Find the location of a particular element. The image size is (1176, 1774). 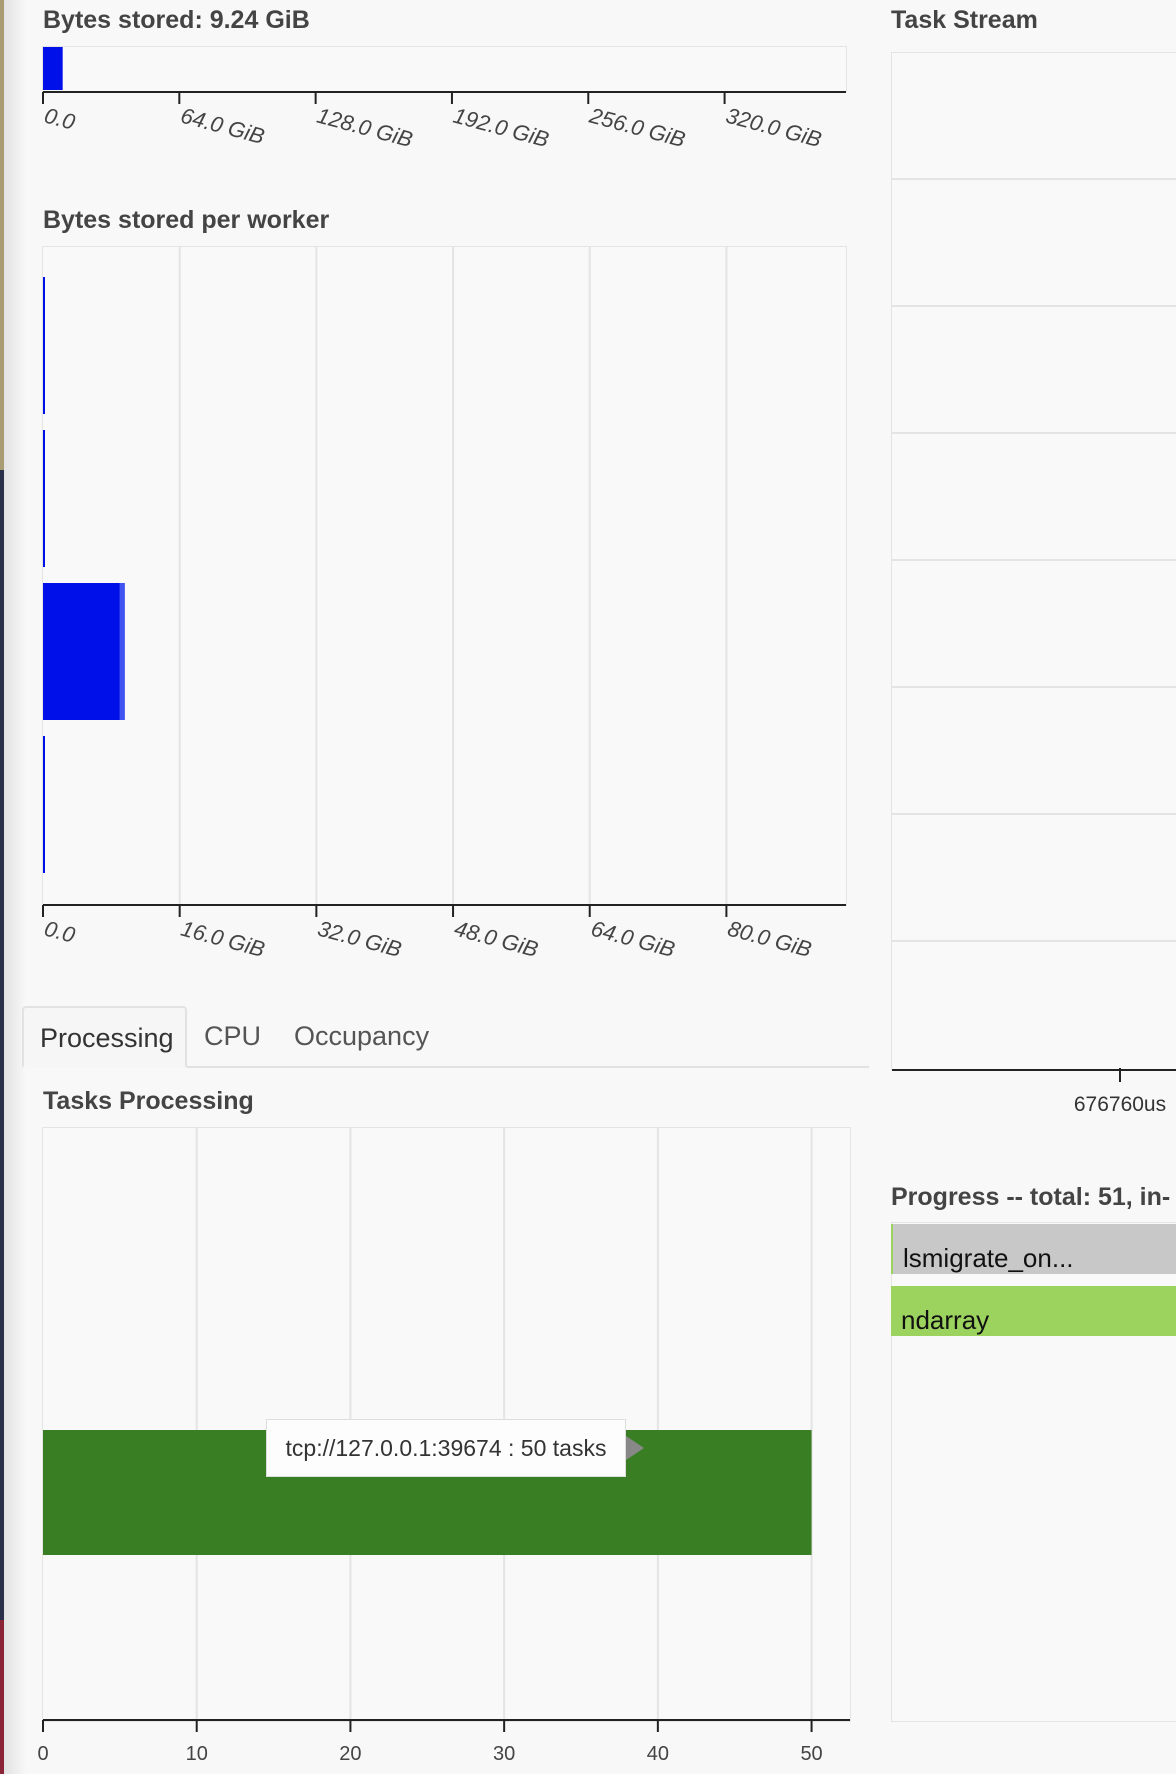

tasks-processing-title: Tasks Processing is located at coordinates (148, 1101).